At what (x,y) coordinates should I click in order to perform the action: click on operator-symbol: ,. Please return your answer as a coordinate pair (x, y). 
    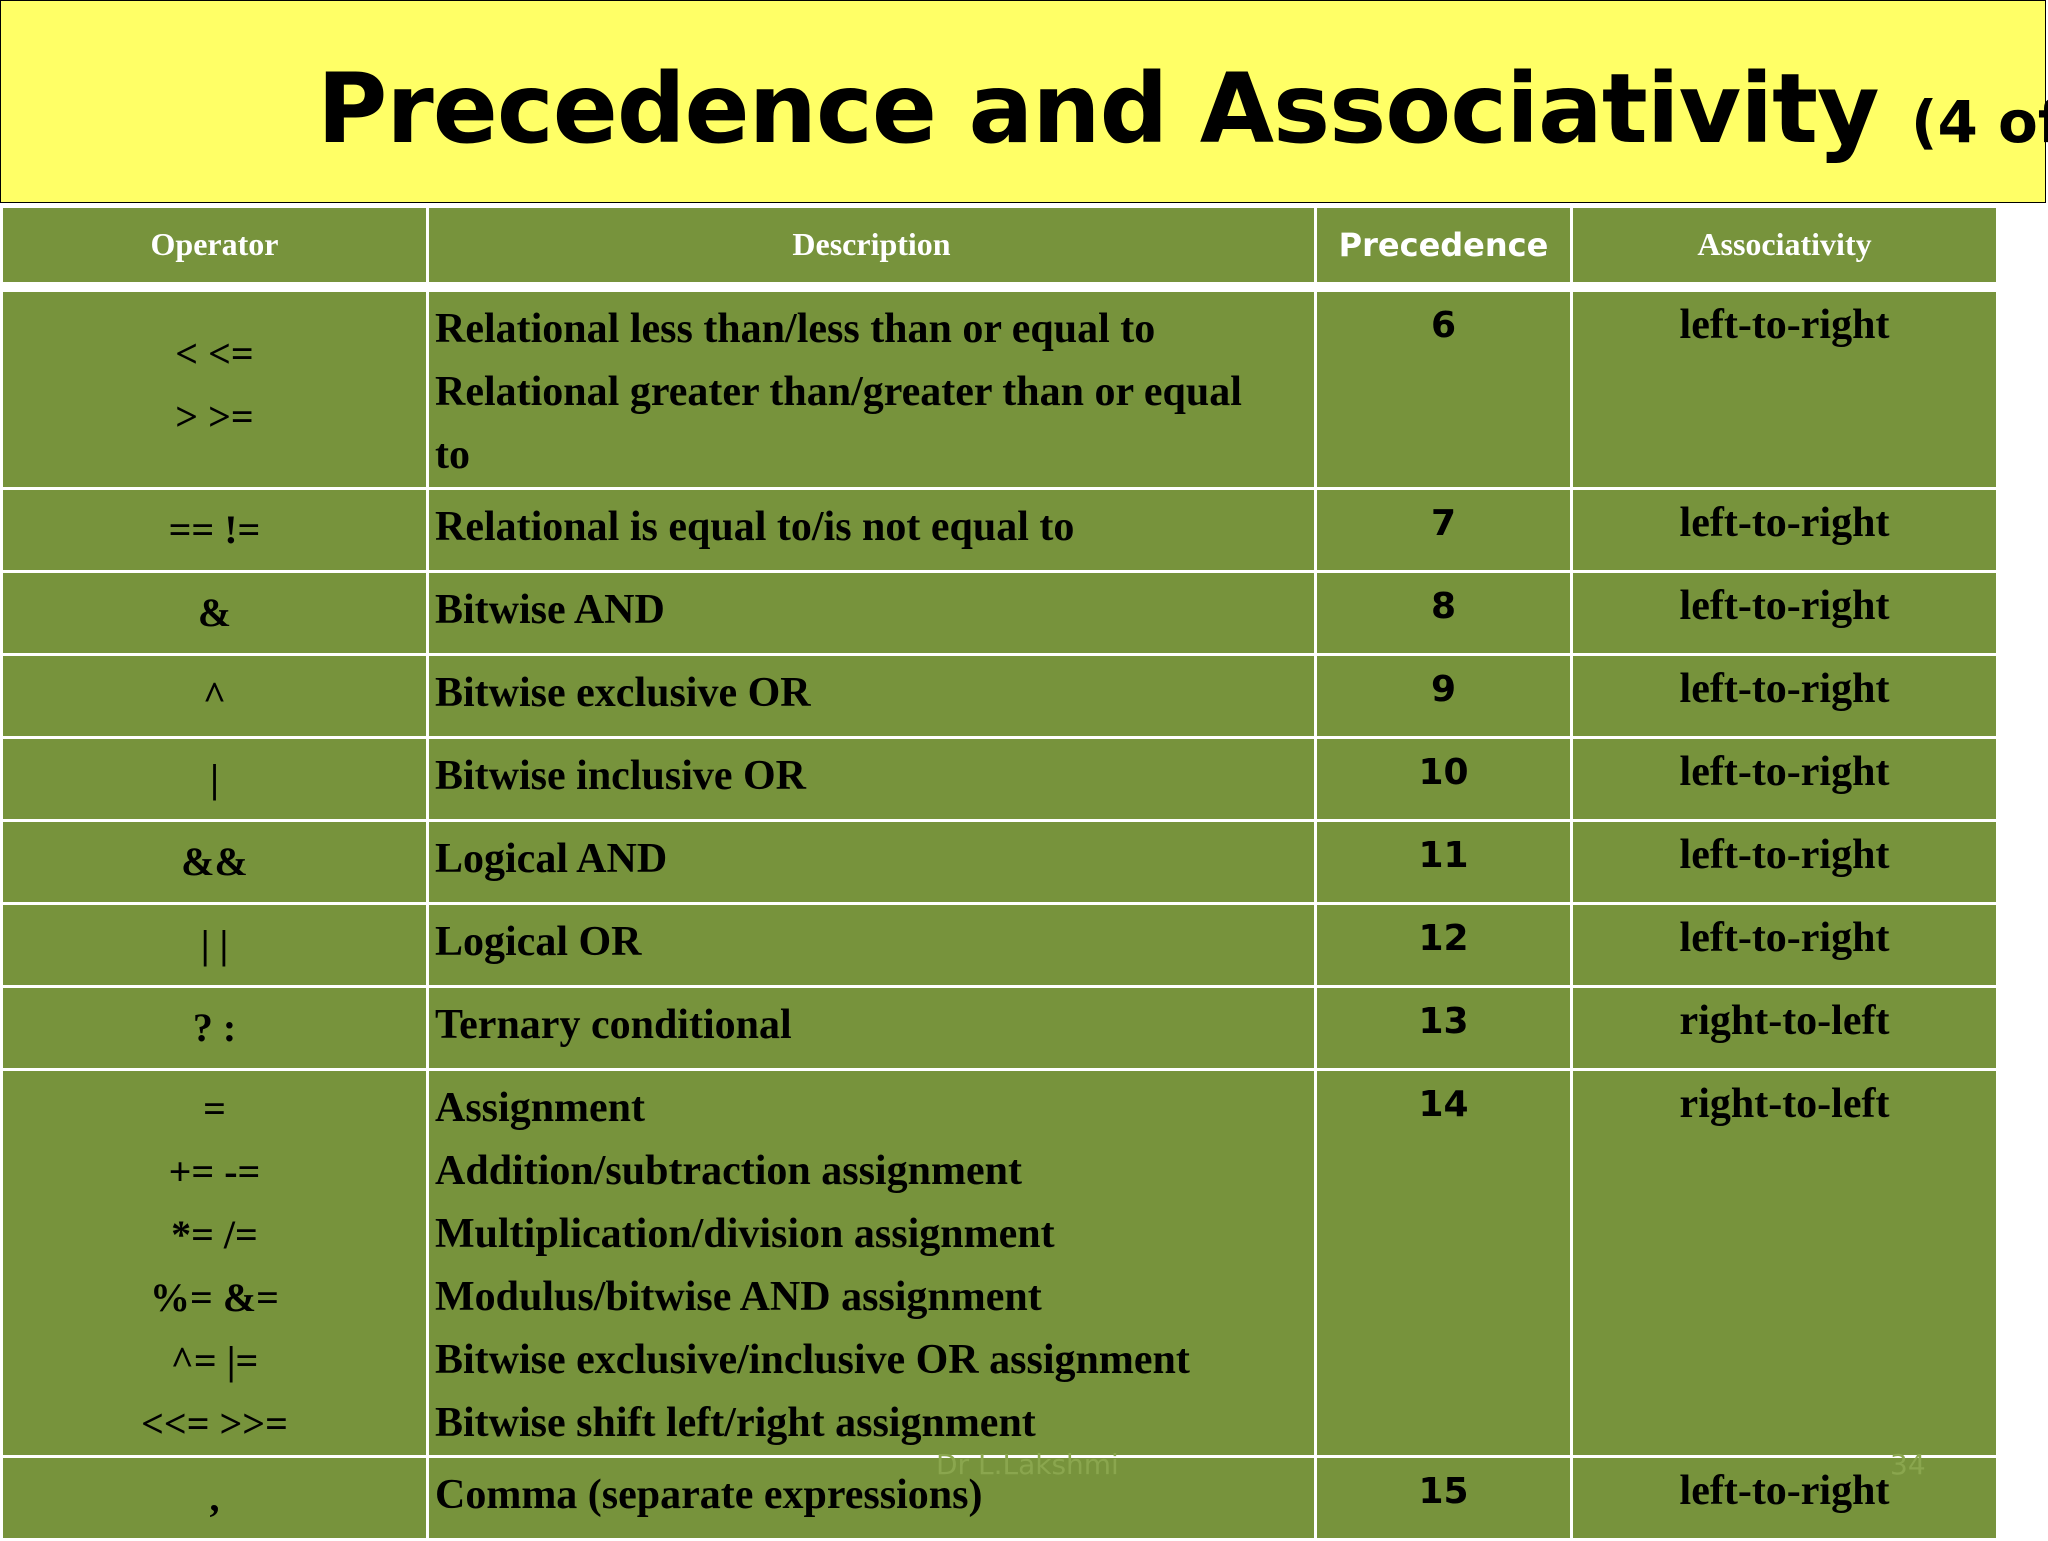
    Looking at the image, I should click on (214, 1497).